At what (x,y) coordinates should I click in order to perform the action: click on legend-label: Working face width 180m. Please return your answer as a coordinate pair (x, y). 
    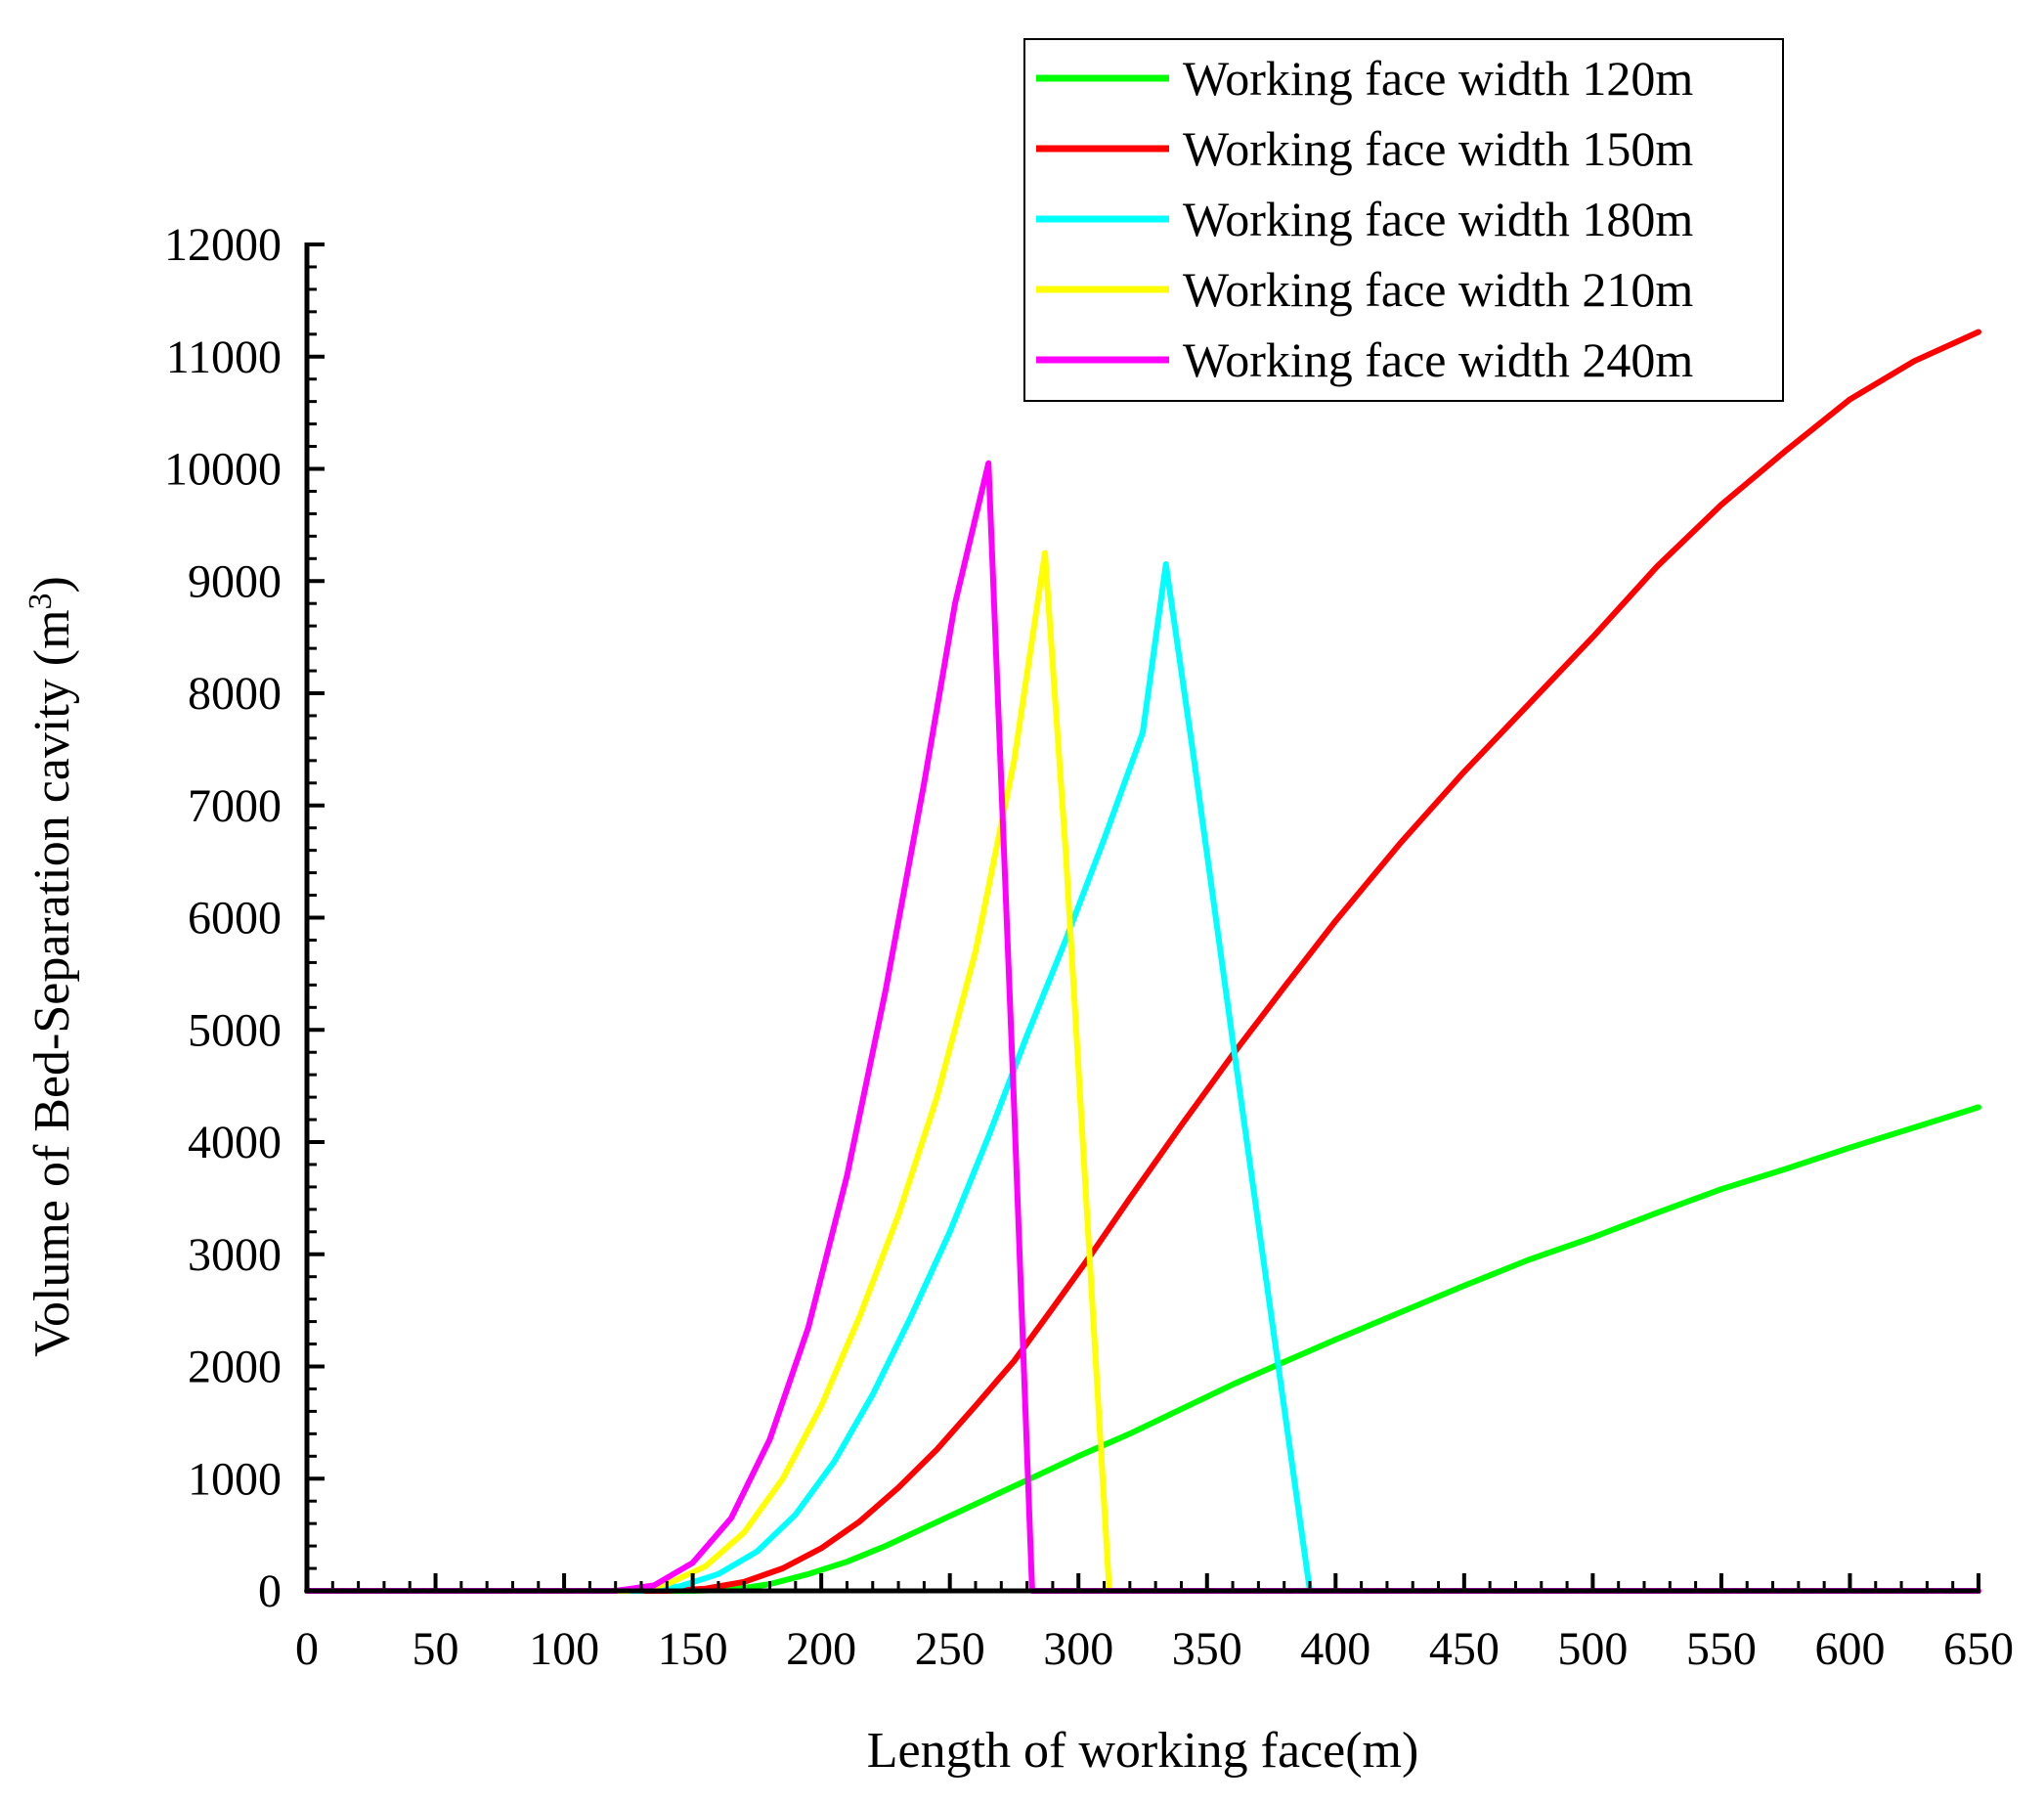
    Looking at the image, I should click on (1438, 219).